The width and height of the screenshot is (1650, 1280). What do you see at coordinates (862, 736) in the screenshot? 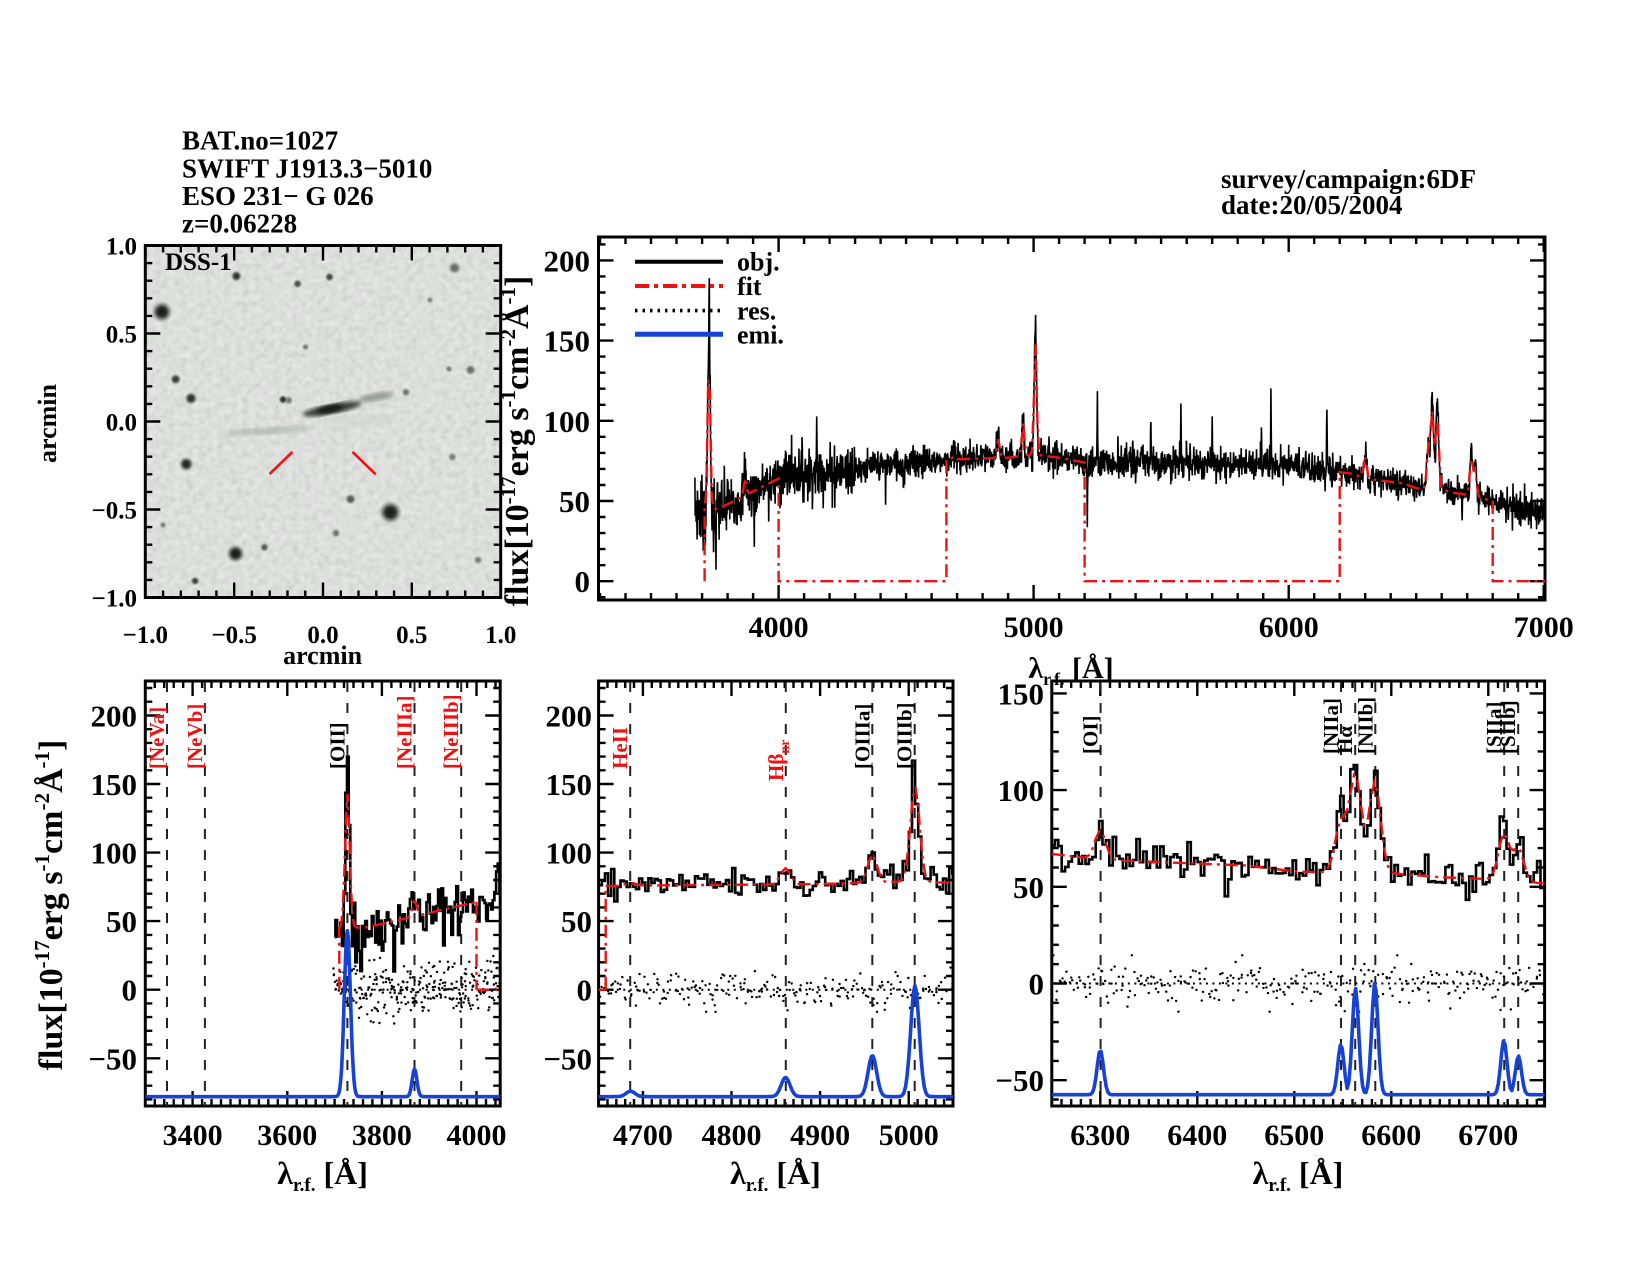
I see `svg-text: [OIIIa]` at bounding box center [862, 736].